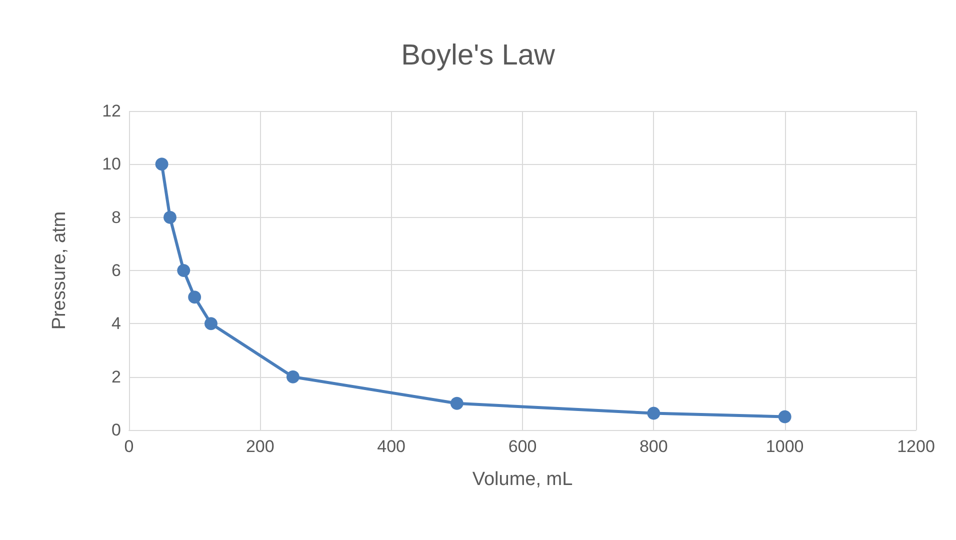  Describe the element at coordinates (522, 446) in the screenshot. I see `x-tick-label: 600` at that location.